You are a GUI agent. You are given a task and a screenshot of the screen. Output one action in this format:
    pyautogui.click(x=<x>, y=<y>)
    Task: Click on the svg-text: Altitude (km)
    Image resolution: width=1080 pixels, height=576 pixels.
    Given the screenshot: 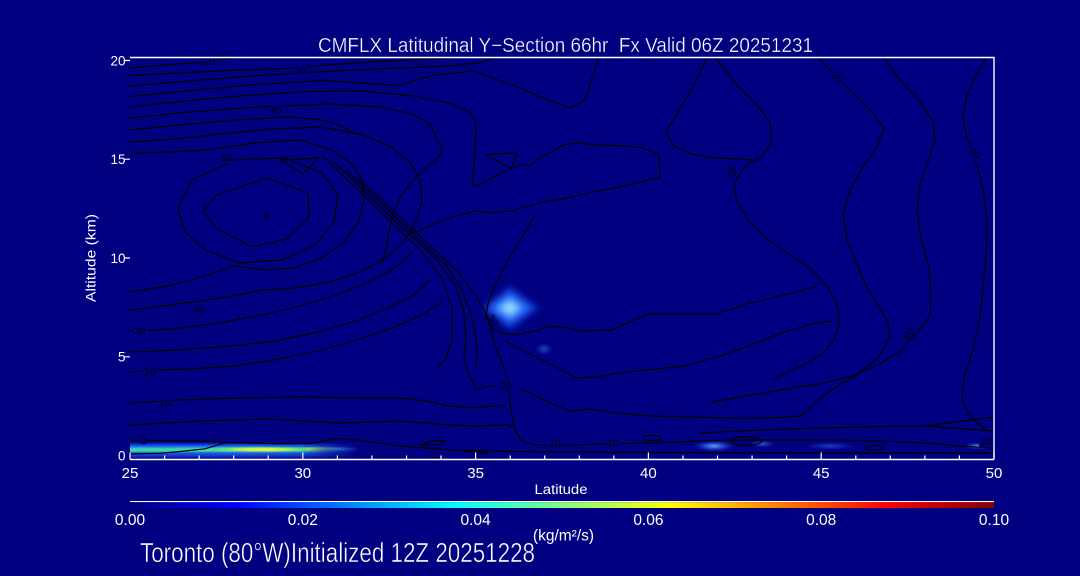 What is the action you would take?
    pyautogui.click(x=91, y=258)
    